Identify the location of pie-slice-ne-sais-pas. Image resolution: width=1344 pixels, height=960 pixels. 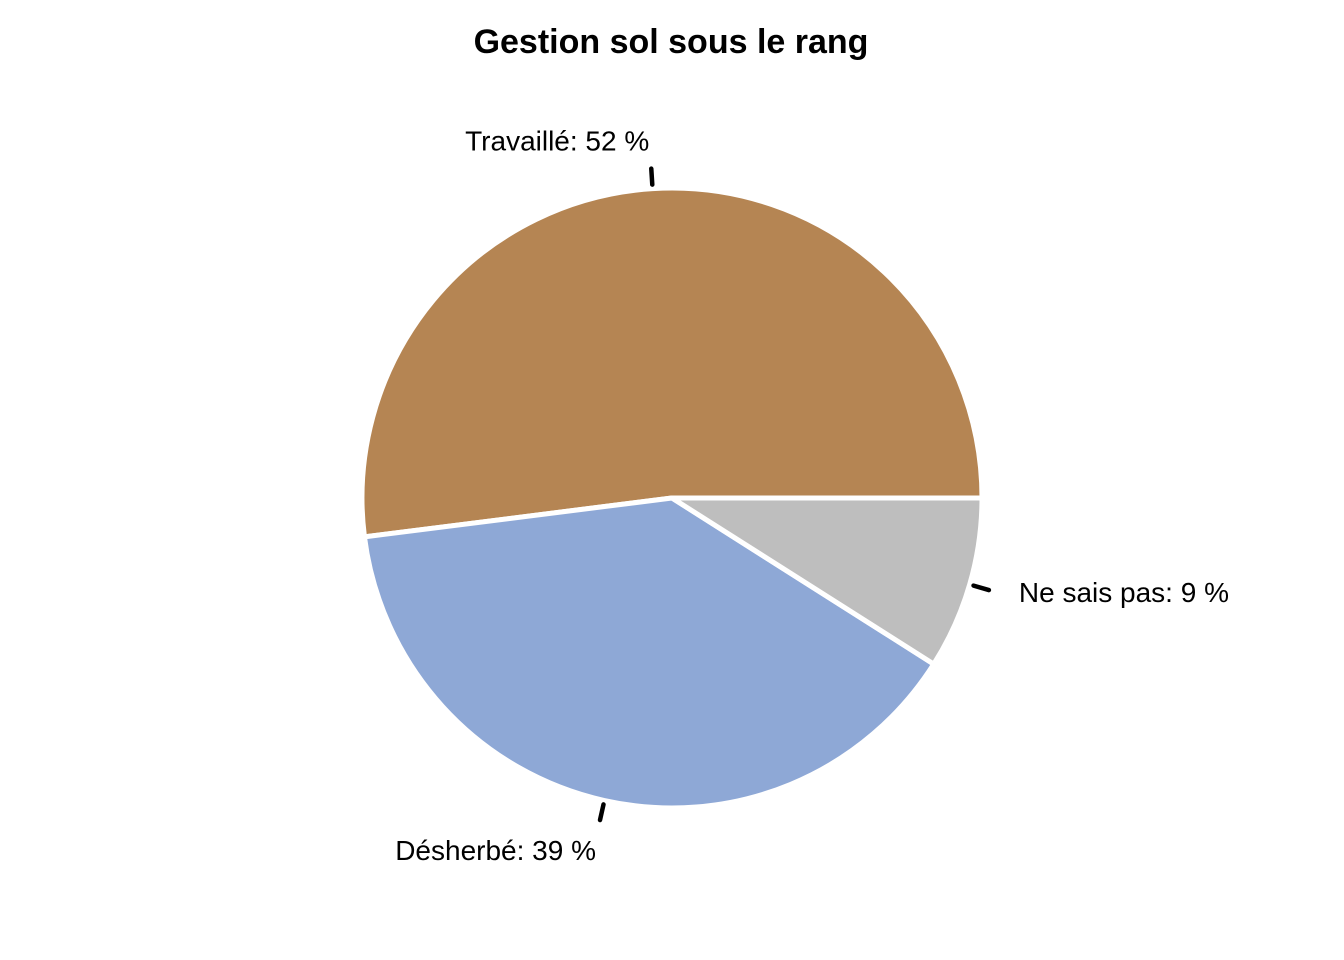
(827, 581).